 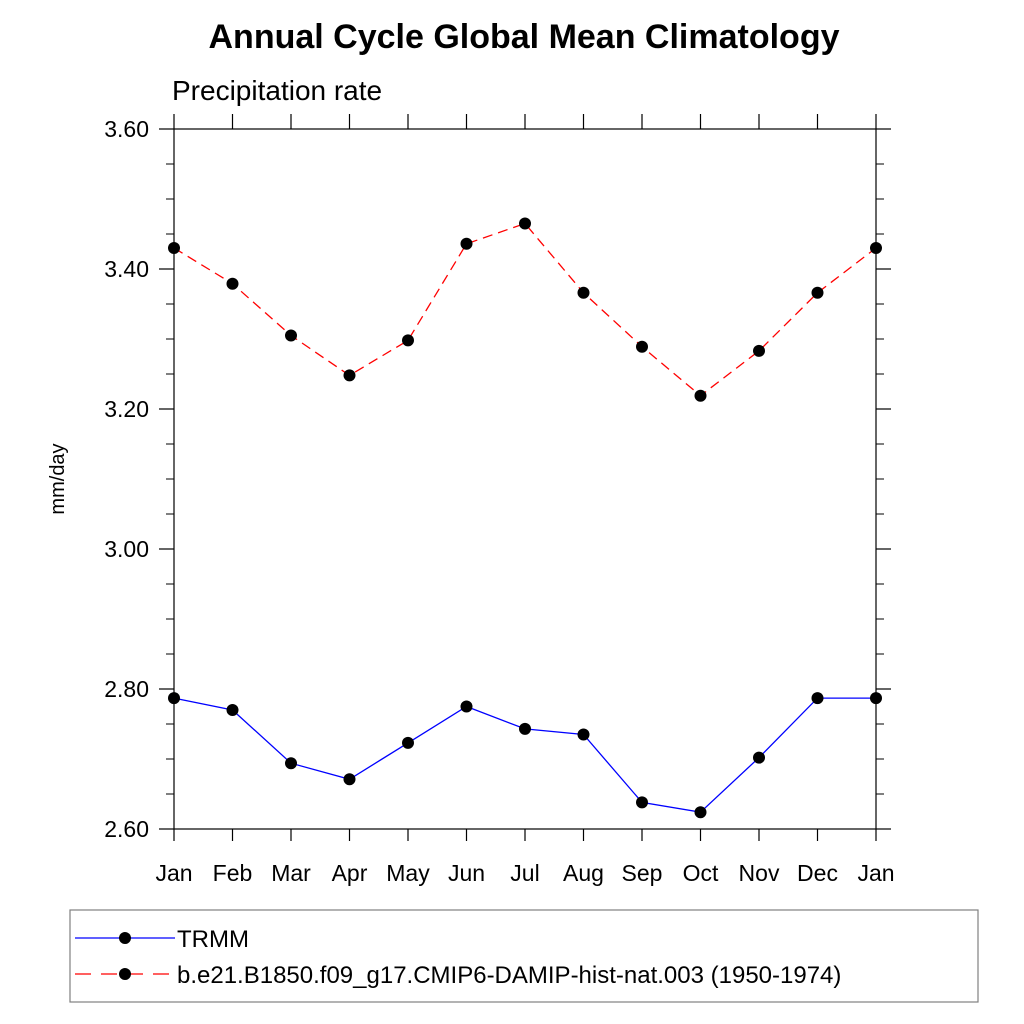 I want to click on x-tick-label: Mar, so click(x=291, y=873).